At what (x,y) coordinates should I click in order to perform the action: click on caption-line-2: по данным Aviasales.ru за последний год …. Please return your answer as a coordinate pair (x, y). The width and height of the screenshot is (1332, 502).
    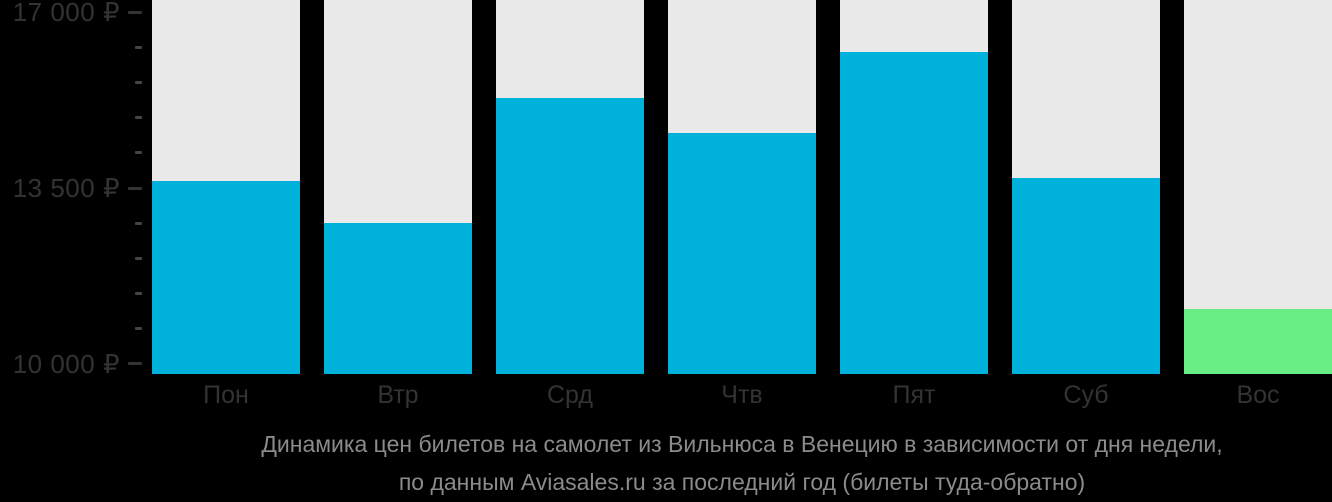
    Looking at the image, I should click on (742, 482).